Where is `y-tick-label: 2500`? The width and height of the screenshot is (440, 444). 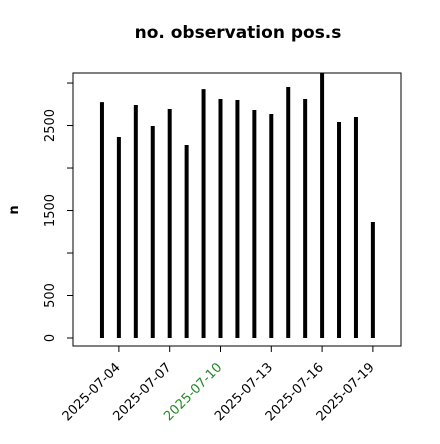 y-tick-label: 2500 is located at coordinates (50, 125).